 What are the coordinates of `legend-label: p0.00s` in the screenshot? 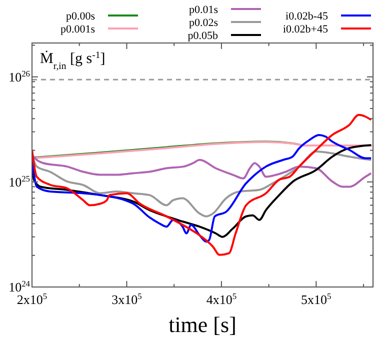 It's located at (80, 16).